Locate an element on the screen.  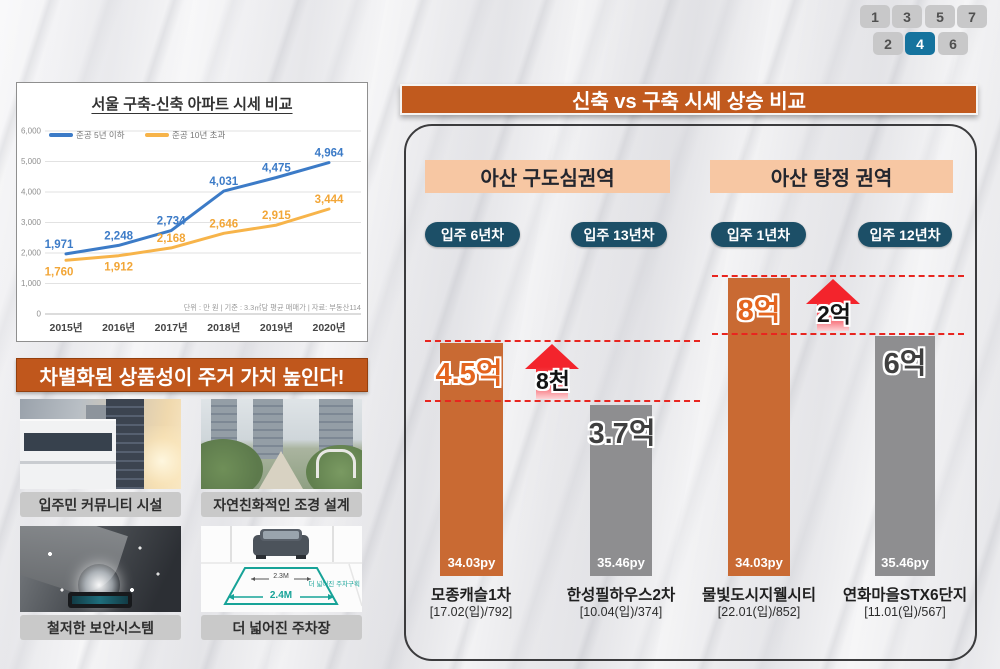
page-button-1: 1 is located at coordinates (875, 16).